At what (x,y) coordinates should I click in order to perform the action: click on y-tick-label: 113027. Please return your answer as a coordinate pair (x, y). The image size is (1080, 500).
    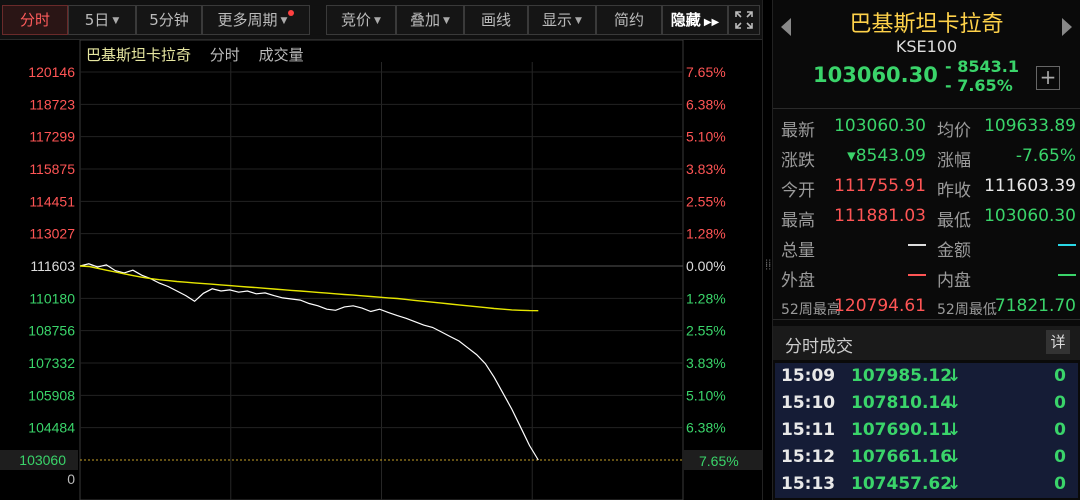
    Looking at the image, I should click on (52, 234).